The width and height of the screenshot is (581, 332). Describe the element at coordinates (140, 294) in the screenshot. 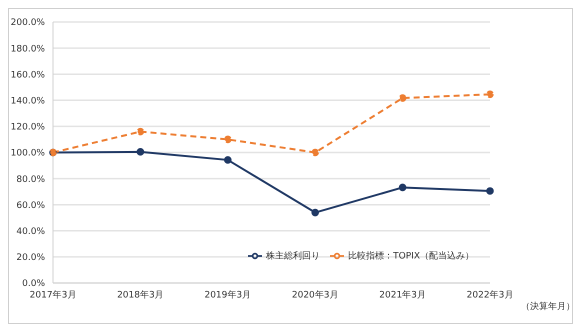

I see `x-tick-label: 2018年3月` at that location.